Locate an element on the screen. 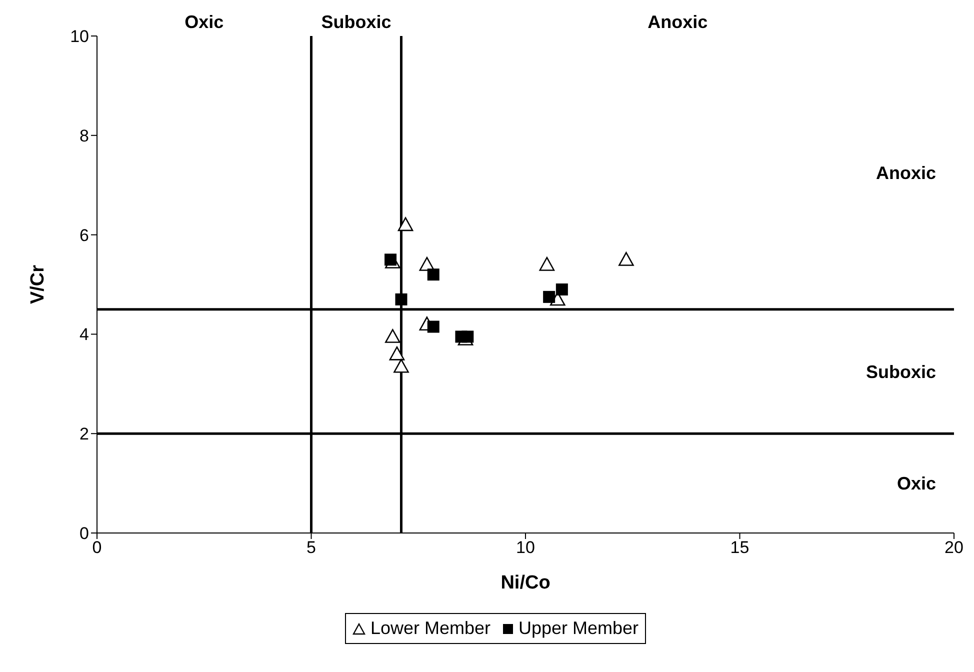  x-axis-title: Ni/Co is located at coordinates (525, 583).